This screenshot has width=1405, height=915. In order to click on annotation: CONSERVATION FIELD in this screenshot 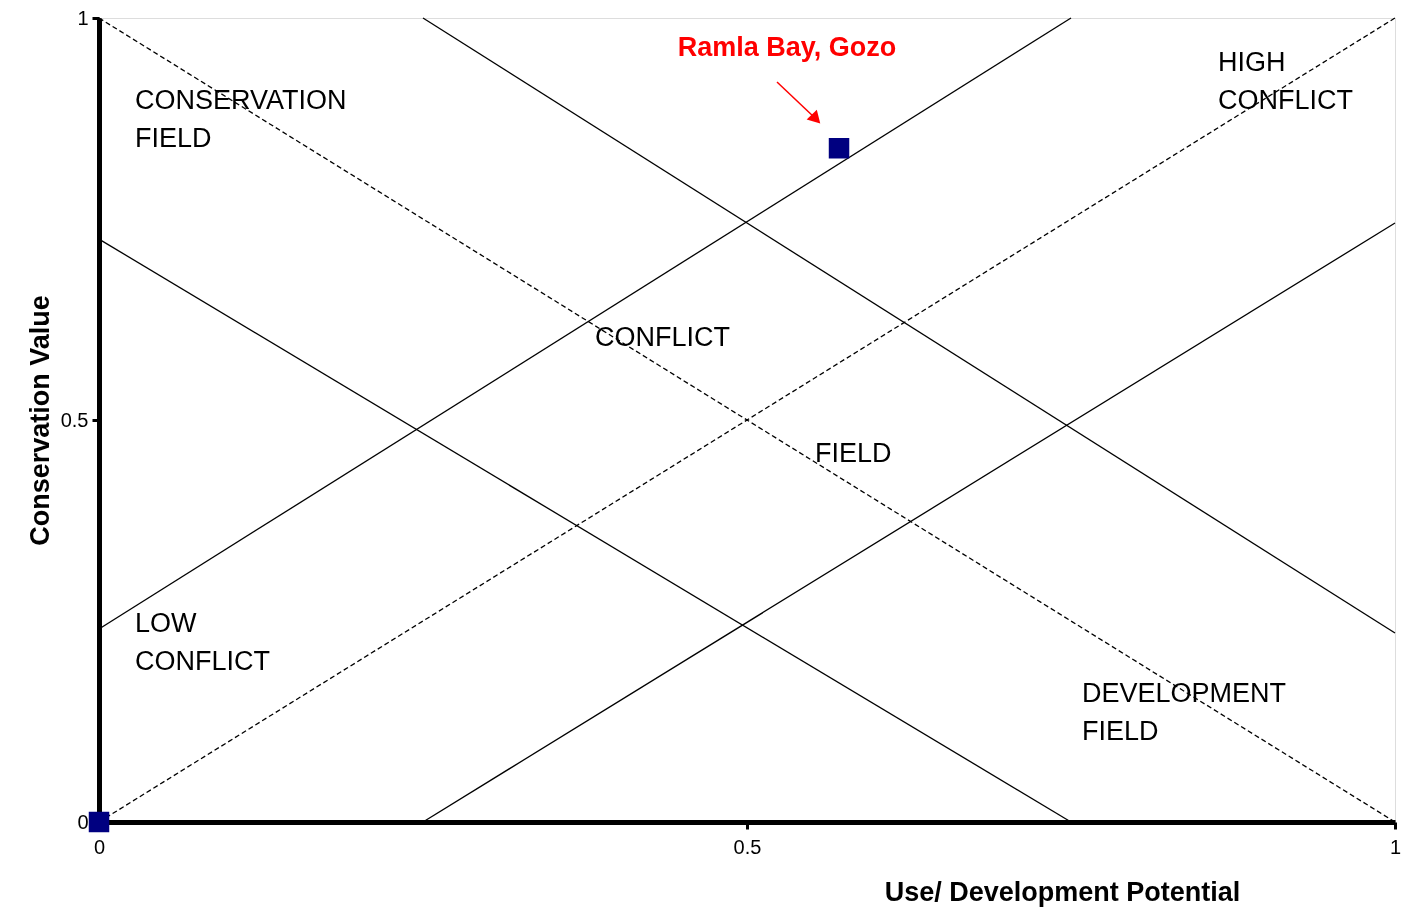, I will do `click(241, 119)`.